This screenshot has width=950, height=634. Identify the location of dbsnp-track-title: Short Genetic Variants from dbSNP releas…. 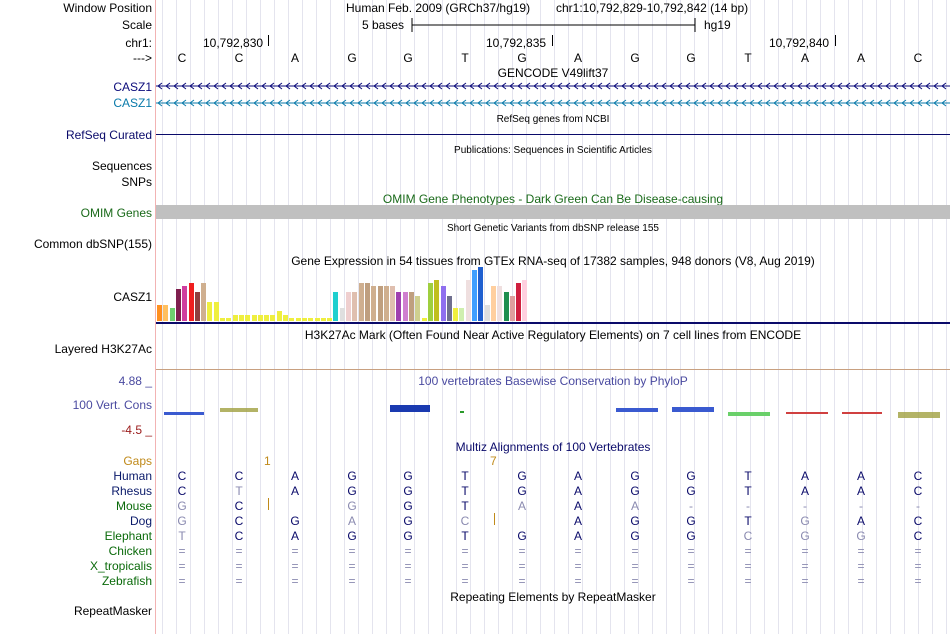
(553, 228).